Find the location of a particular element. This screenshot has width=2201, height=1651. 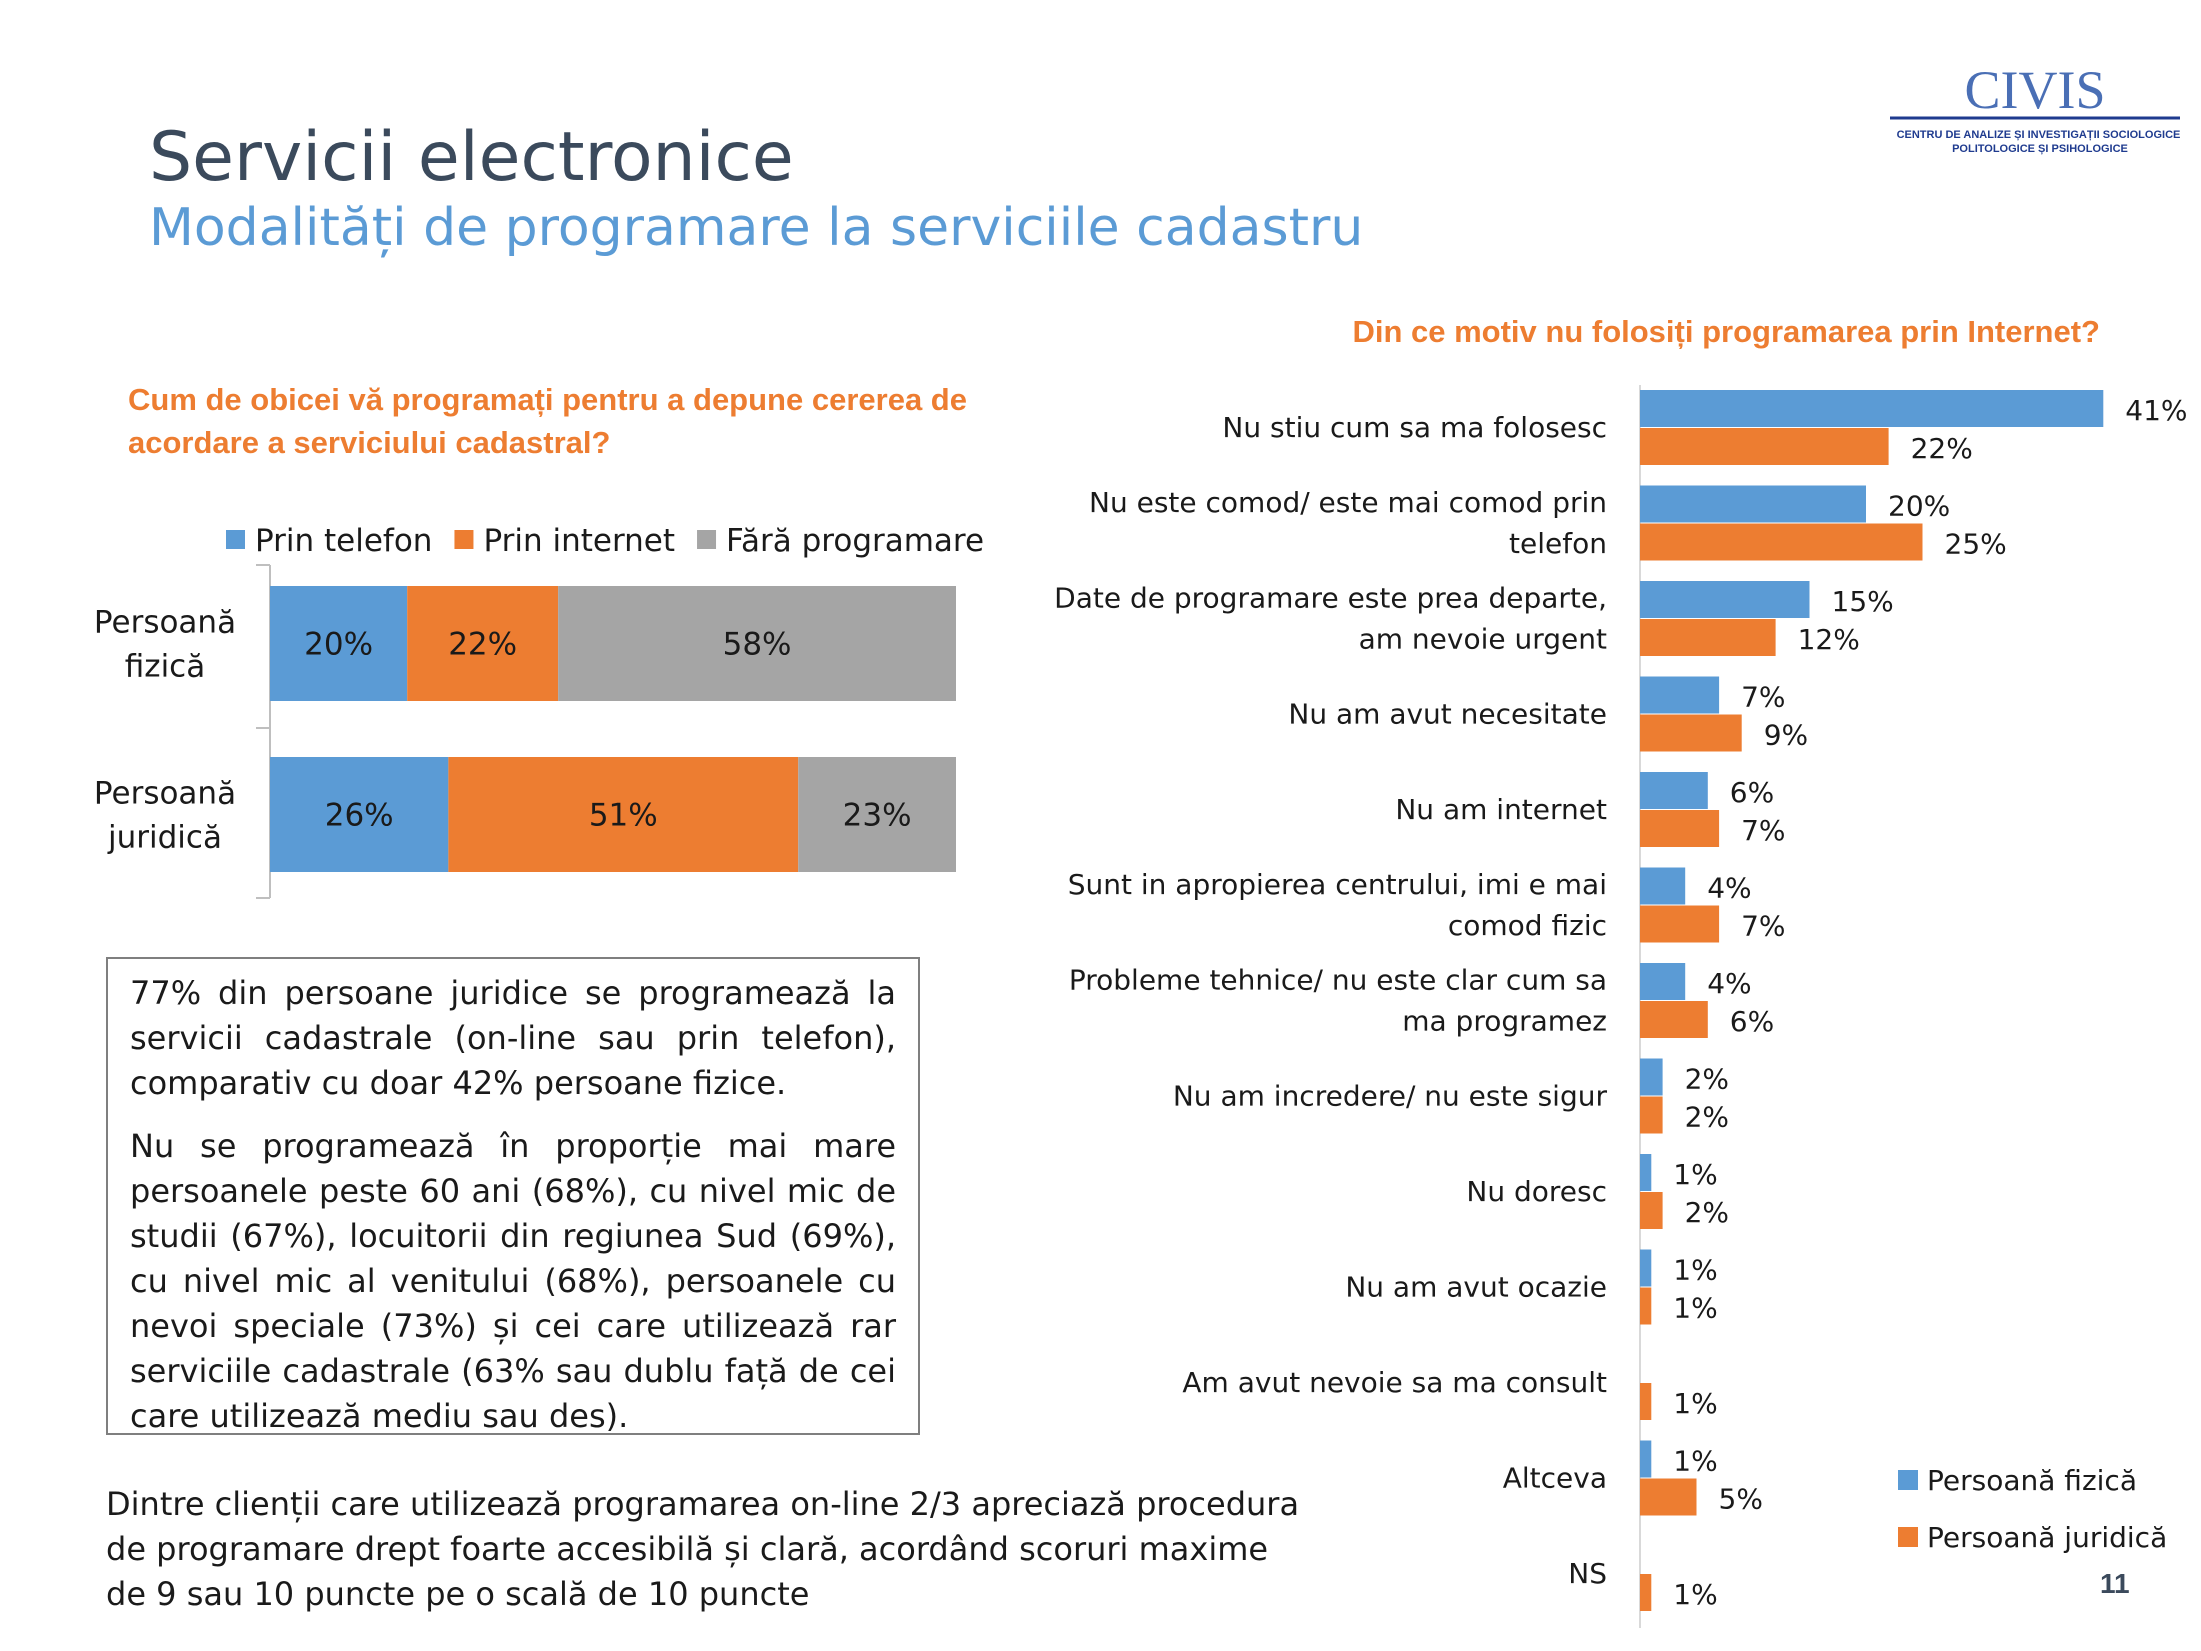

category-label-2-line-2: juridică is located at coordinates (164, 838).